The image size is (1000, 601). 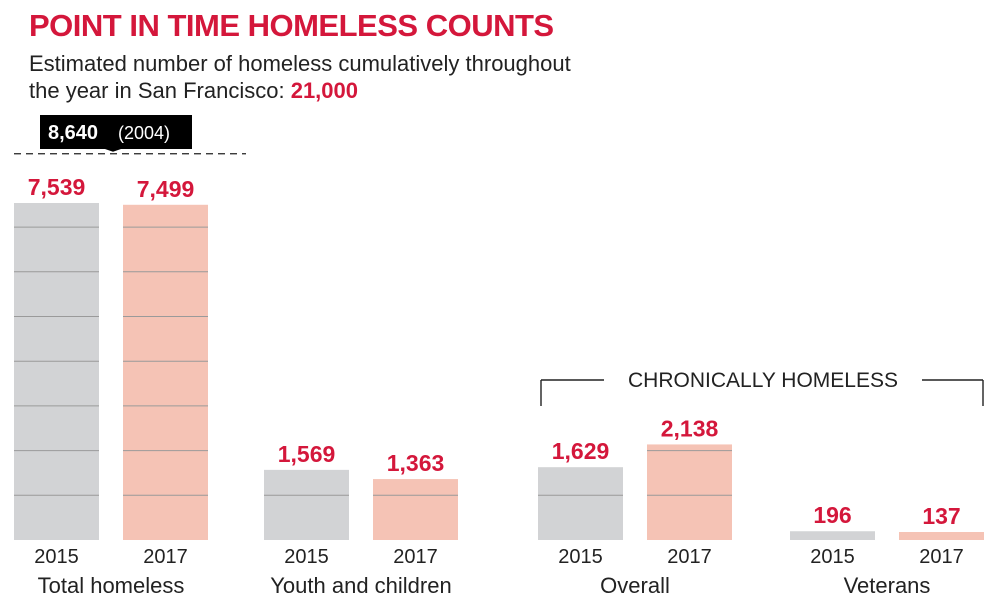 I want to click on category-label: Overall, so click(x=635, y=585).